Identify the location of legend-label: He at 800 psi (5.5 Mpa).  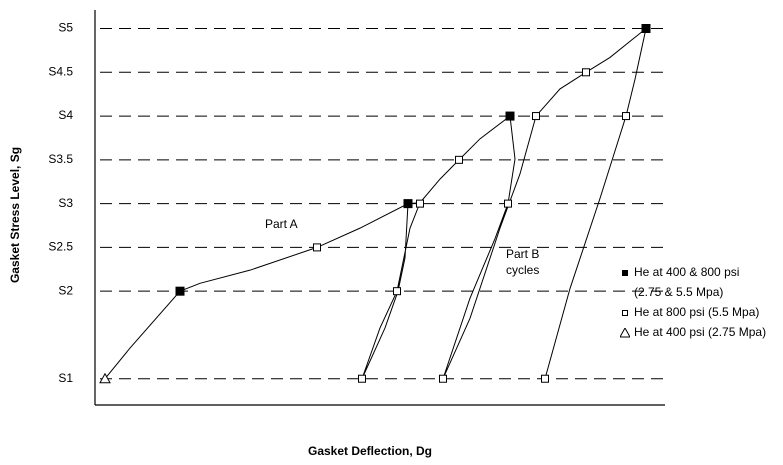
(697, 312).